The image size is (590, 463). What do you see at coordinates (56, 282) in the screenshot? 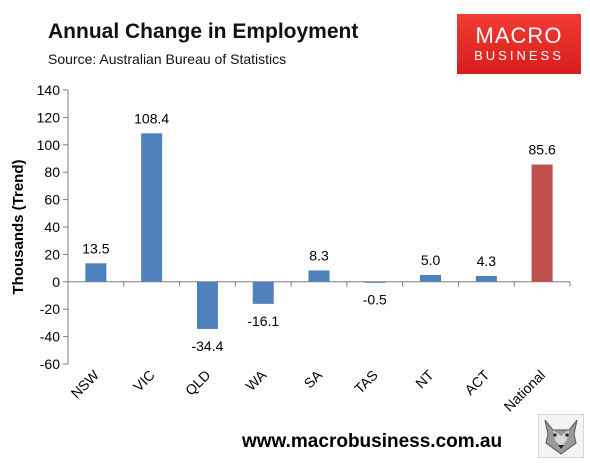
I see `y-tick-label: 0` at bounding box center [56, 282].